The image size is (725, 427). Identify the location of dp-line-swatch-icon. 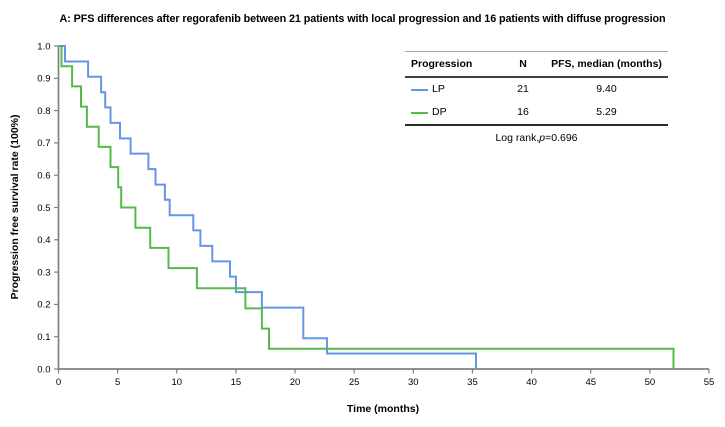
(419, 112).